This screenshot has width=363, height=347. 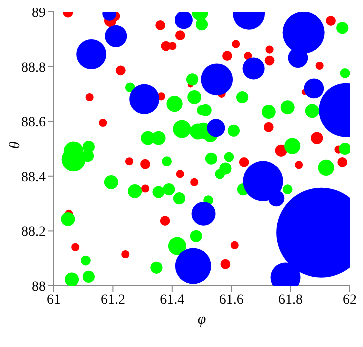 What do you see at coordinates (54, 300) in the screenshot?
I see `x-tick-label: 61` at bounding box center [54, 300].